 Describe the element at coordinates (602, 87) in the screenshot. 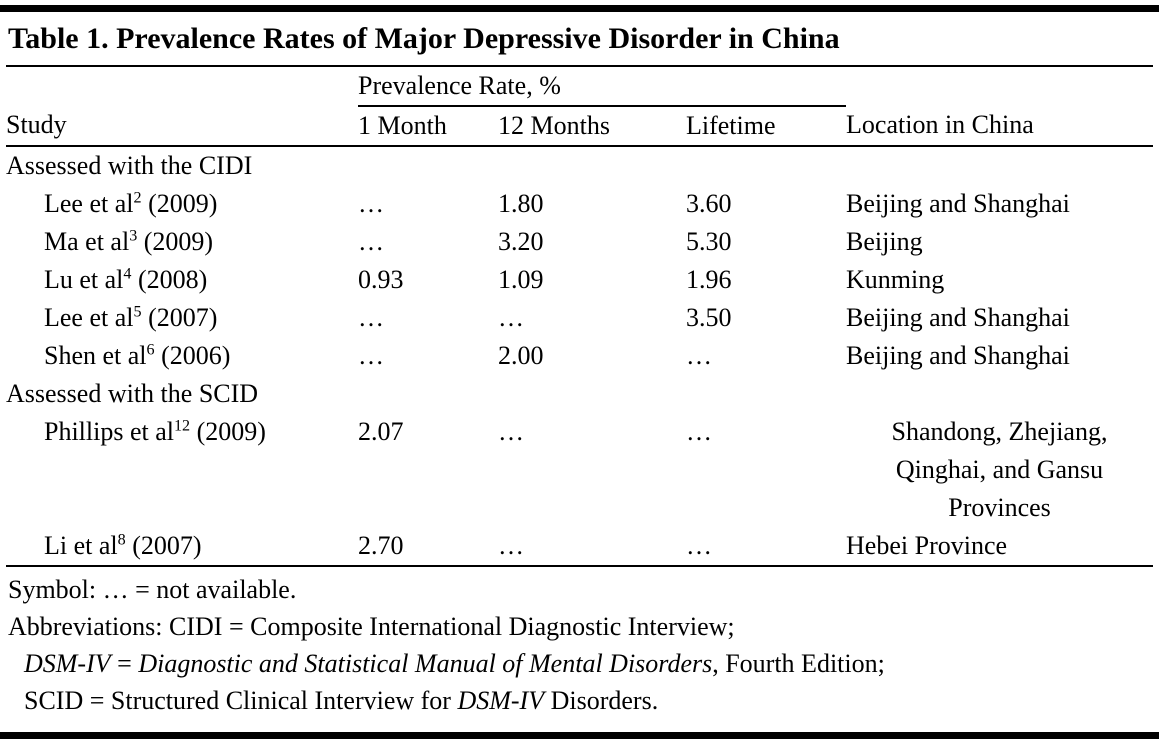

I see `spanner-header: Prevalence Rate, %` at that location.